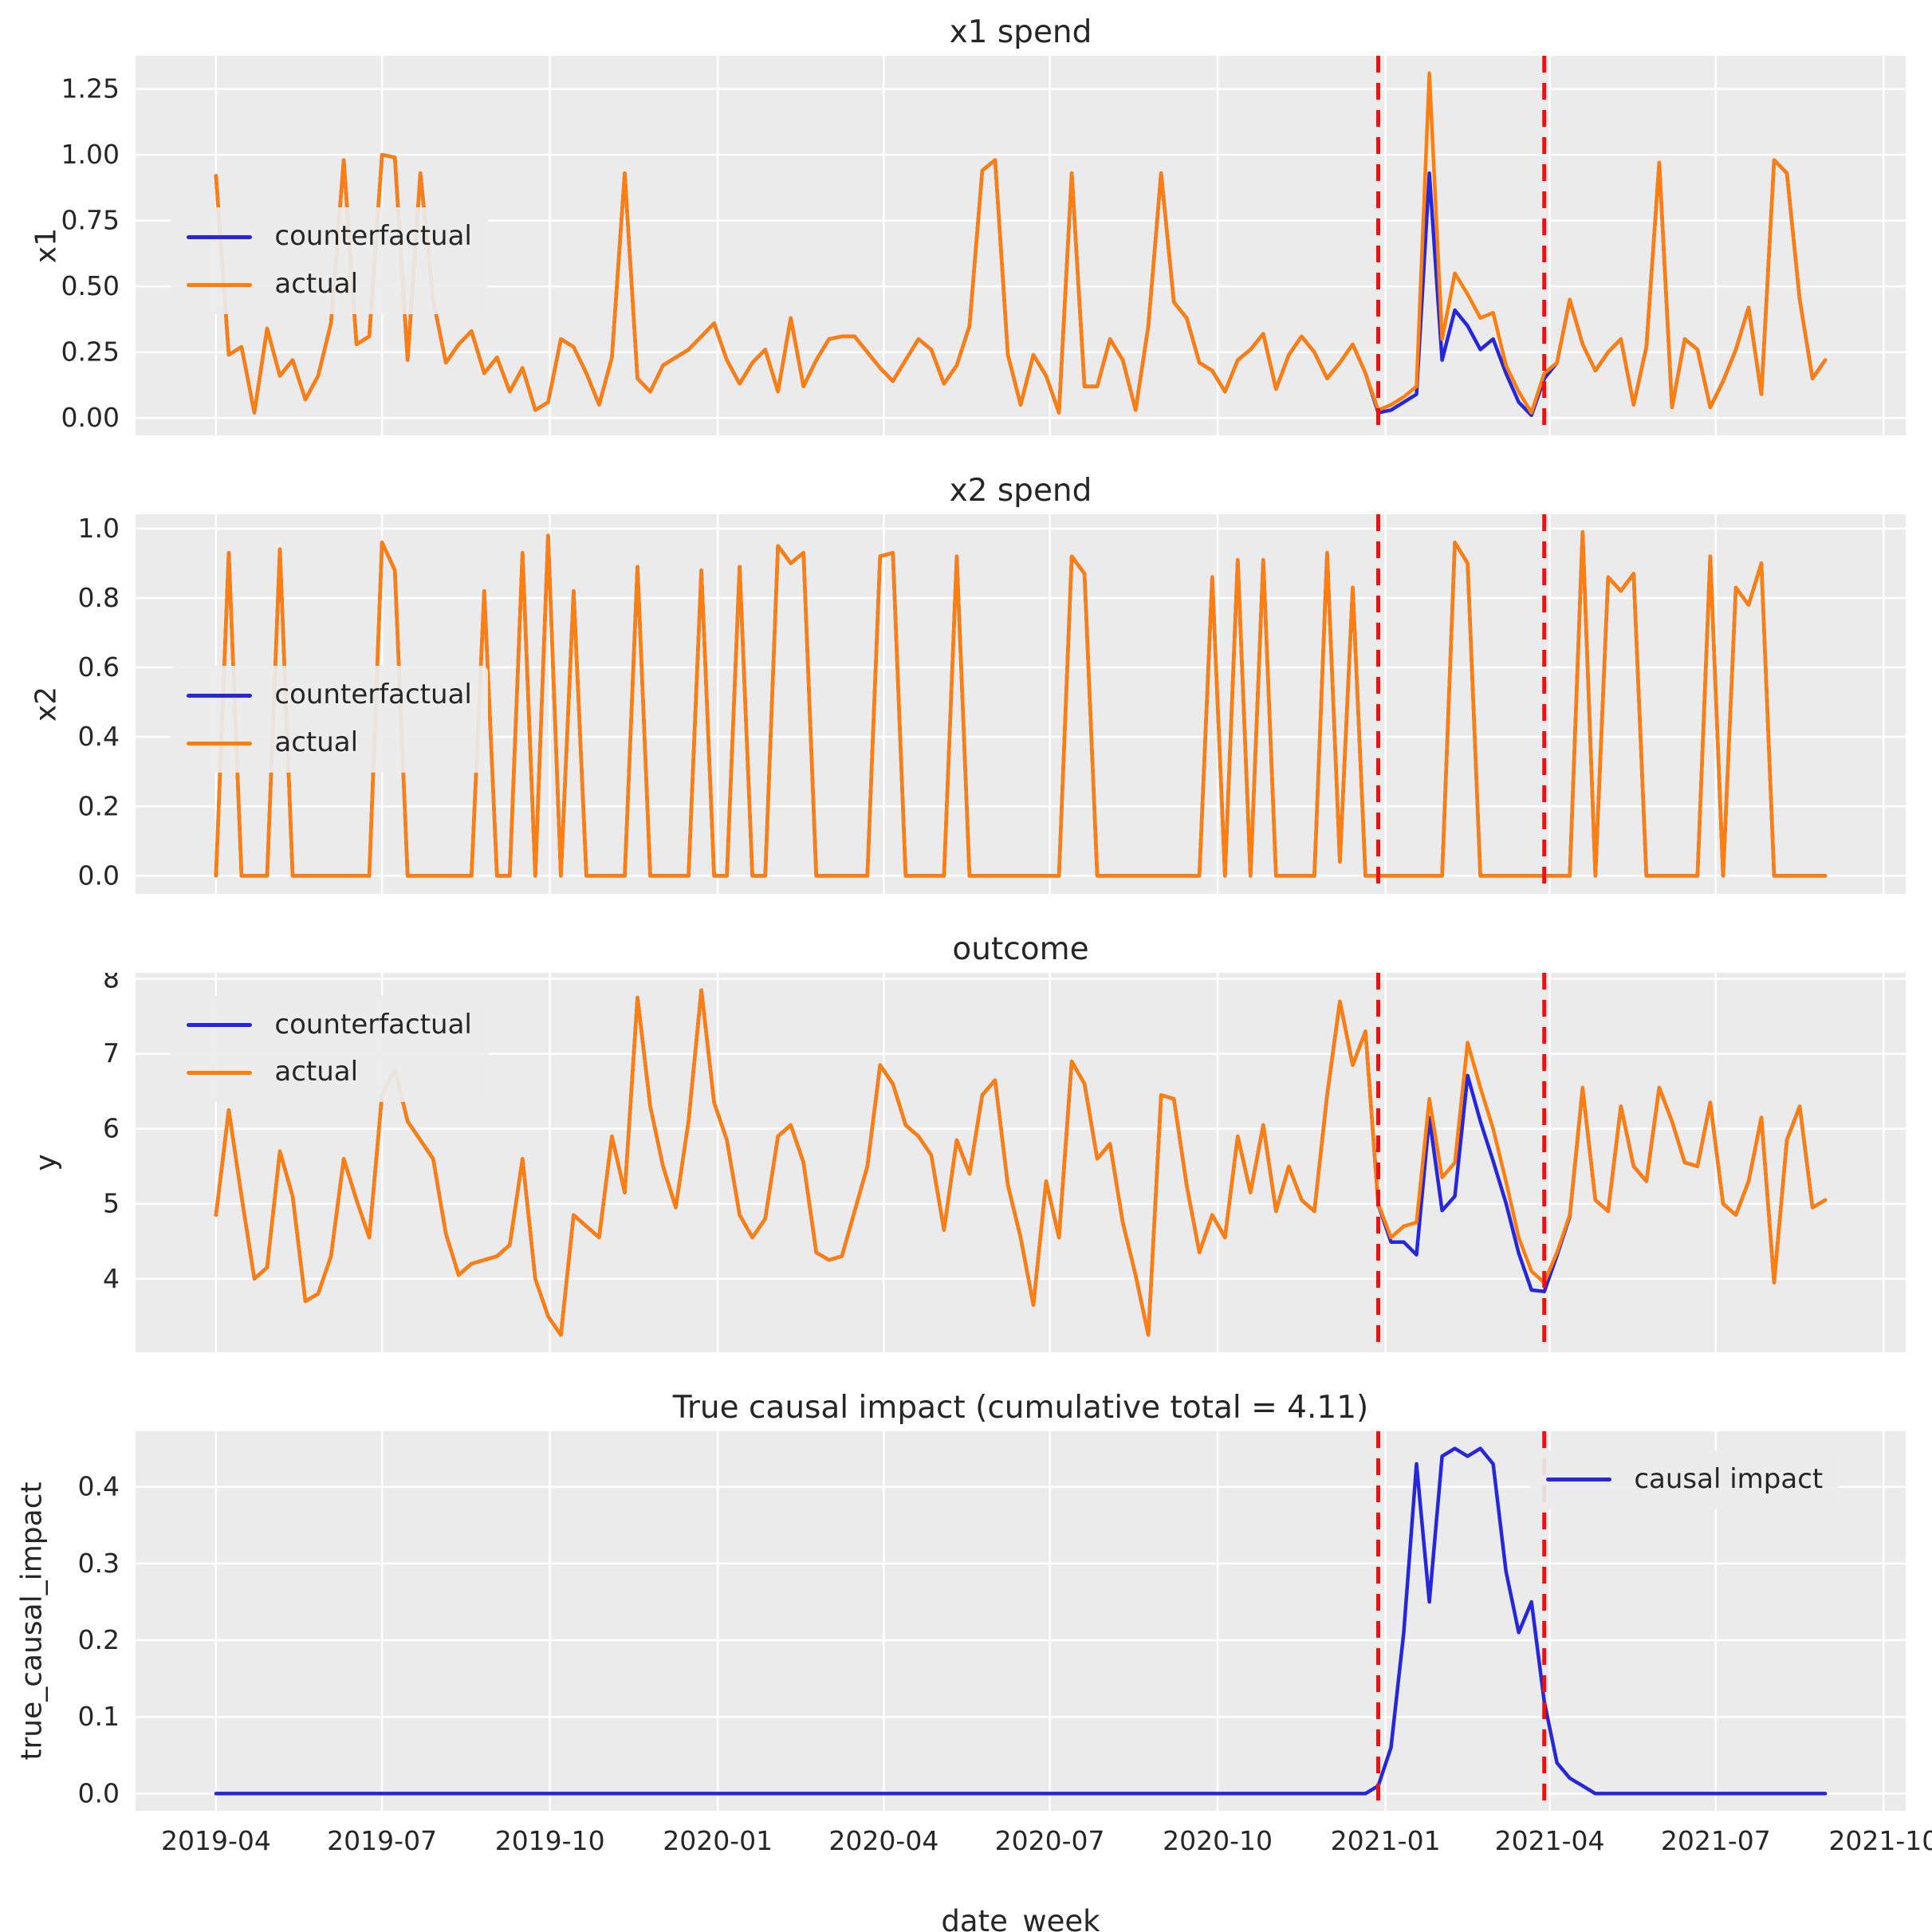  Describe the element at coordinates (32, 1621) in the screenshot. I see `y-axis-label-true-causal-impact: true_causal_impact` at that location.